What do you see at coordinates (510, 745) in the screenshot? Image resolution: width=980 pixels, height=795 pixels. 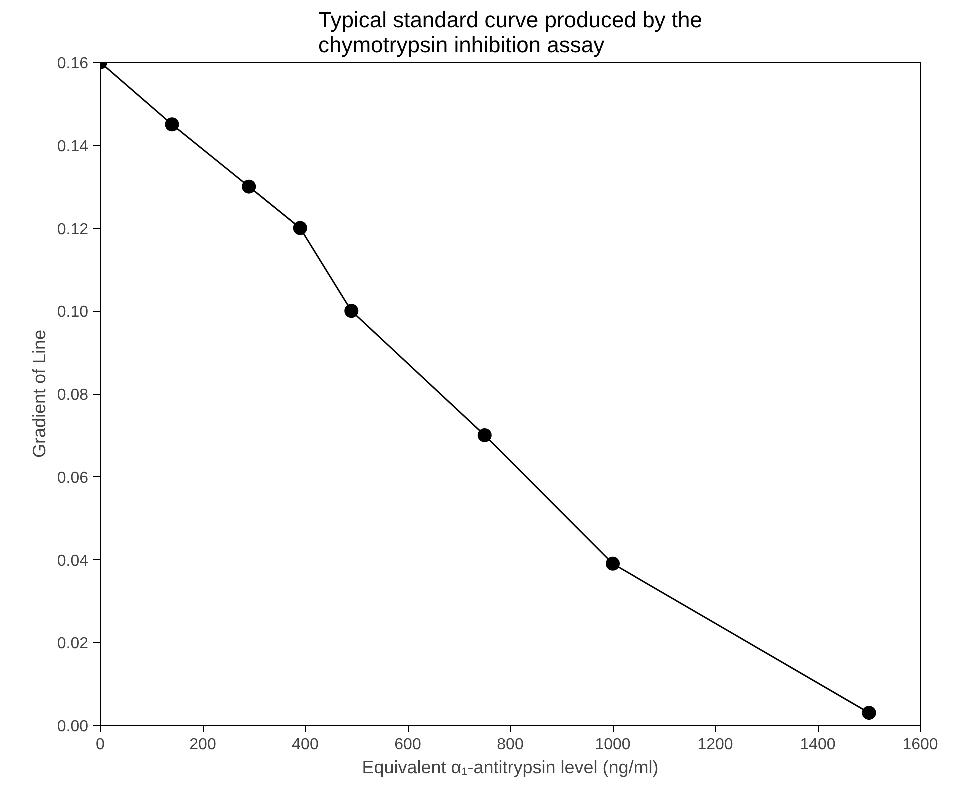 I see `x-tick-label: 800` at bounding box center [510, 745].